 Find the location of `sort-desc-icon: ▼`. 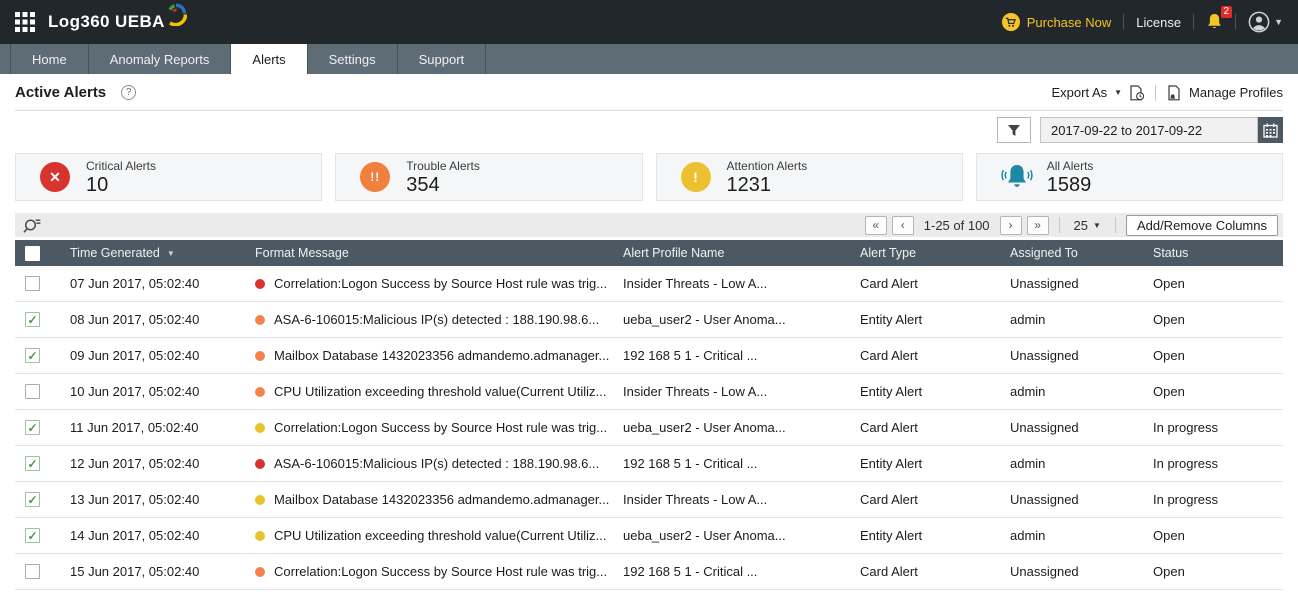

sort-desc-icon: ▼ is located at coordinates (170, 253).